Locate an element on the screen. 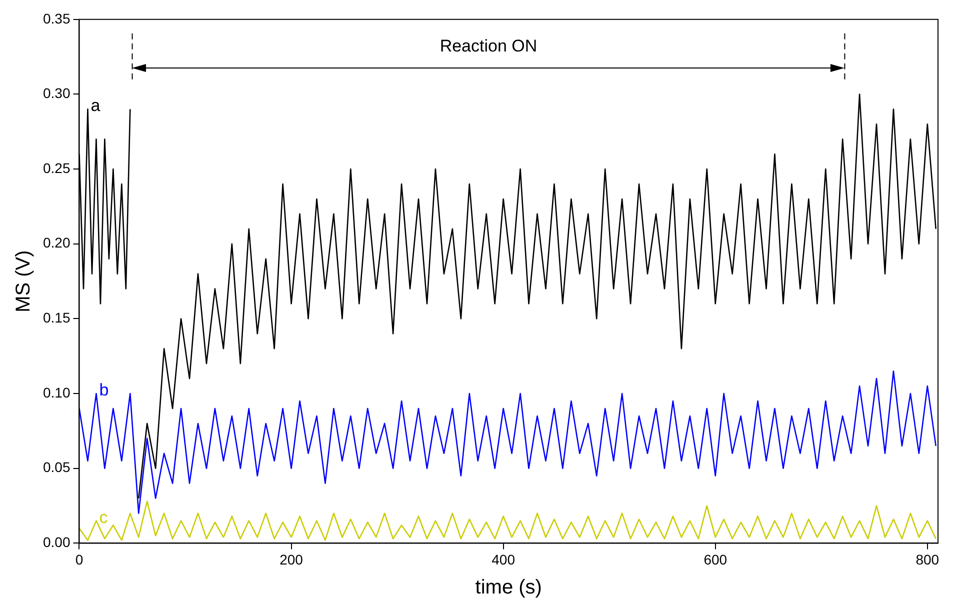 The image size is (960, 612). y-tick-label: 0.05 is located at coordinates (56, 467).